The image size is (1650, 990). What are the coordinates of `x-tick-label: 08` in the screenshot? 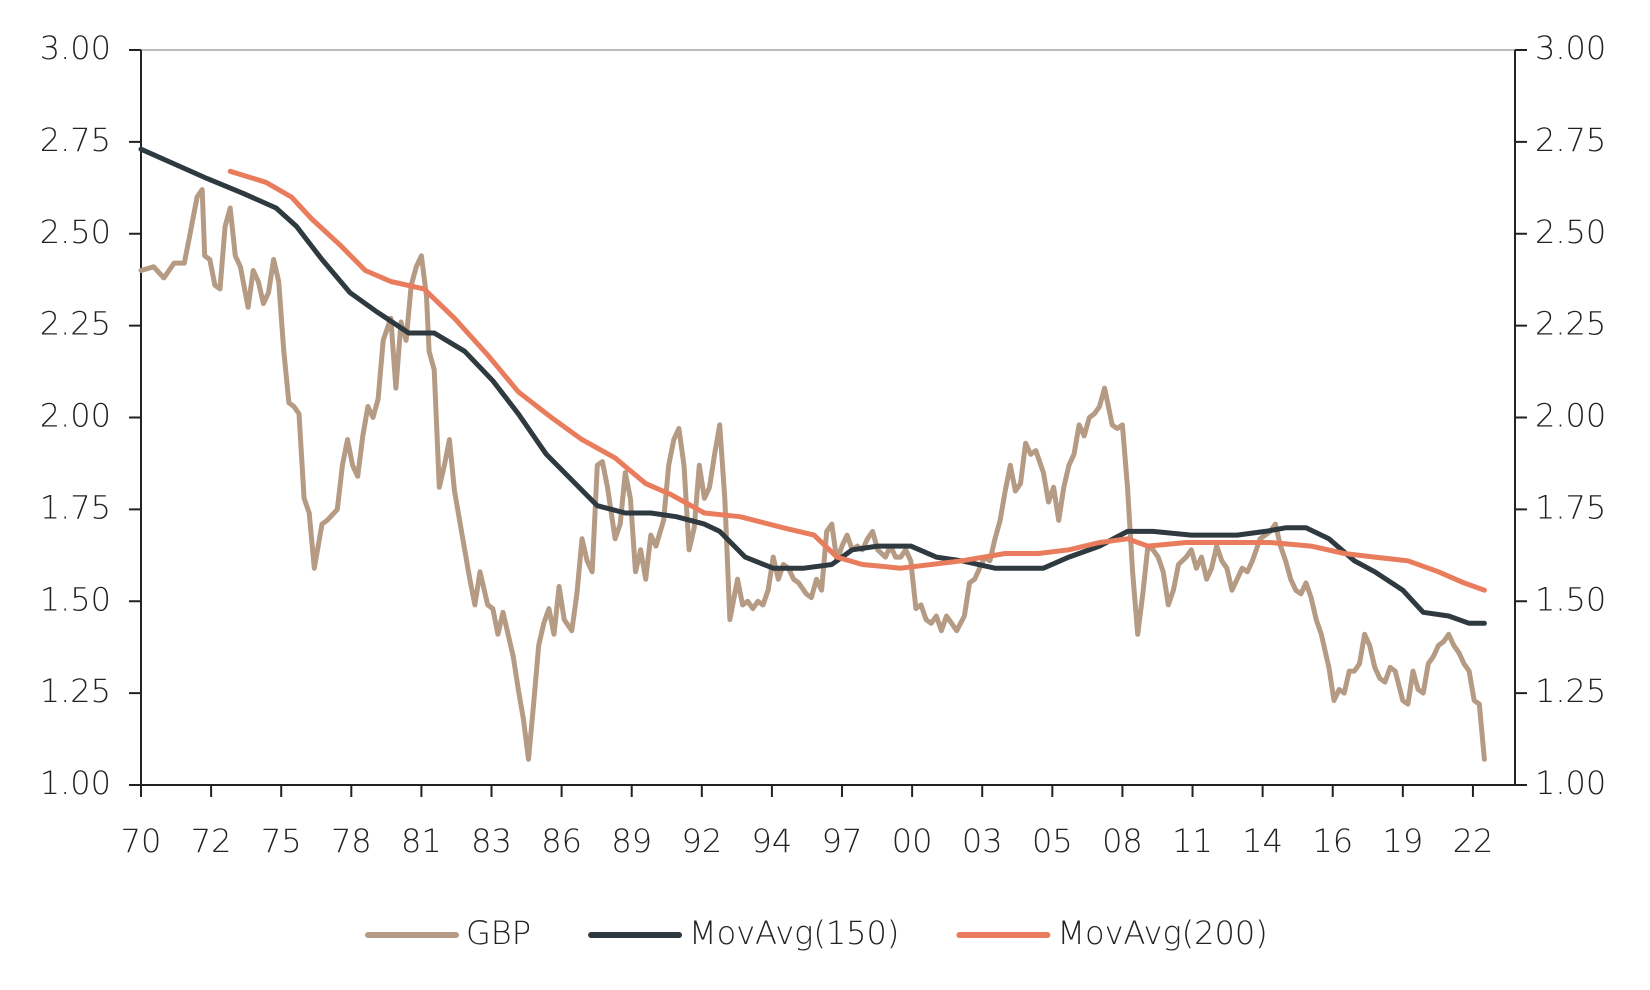 It's located at (1122, 841).